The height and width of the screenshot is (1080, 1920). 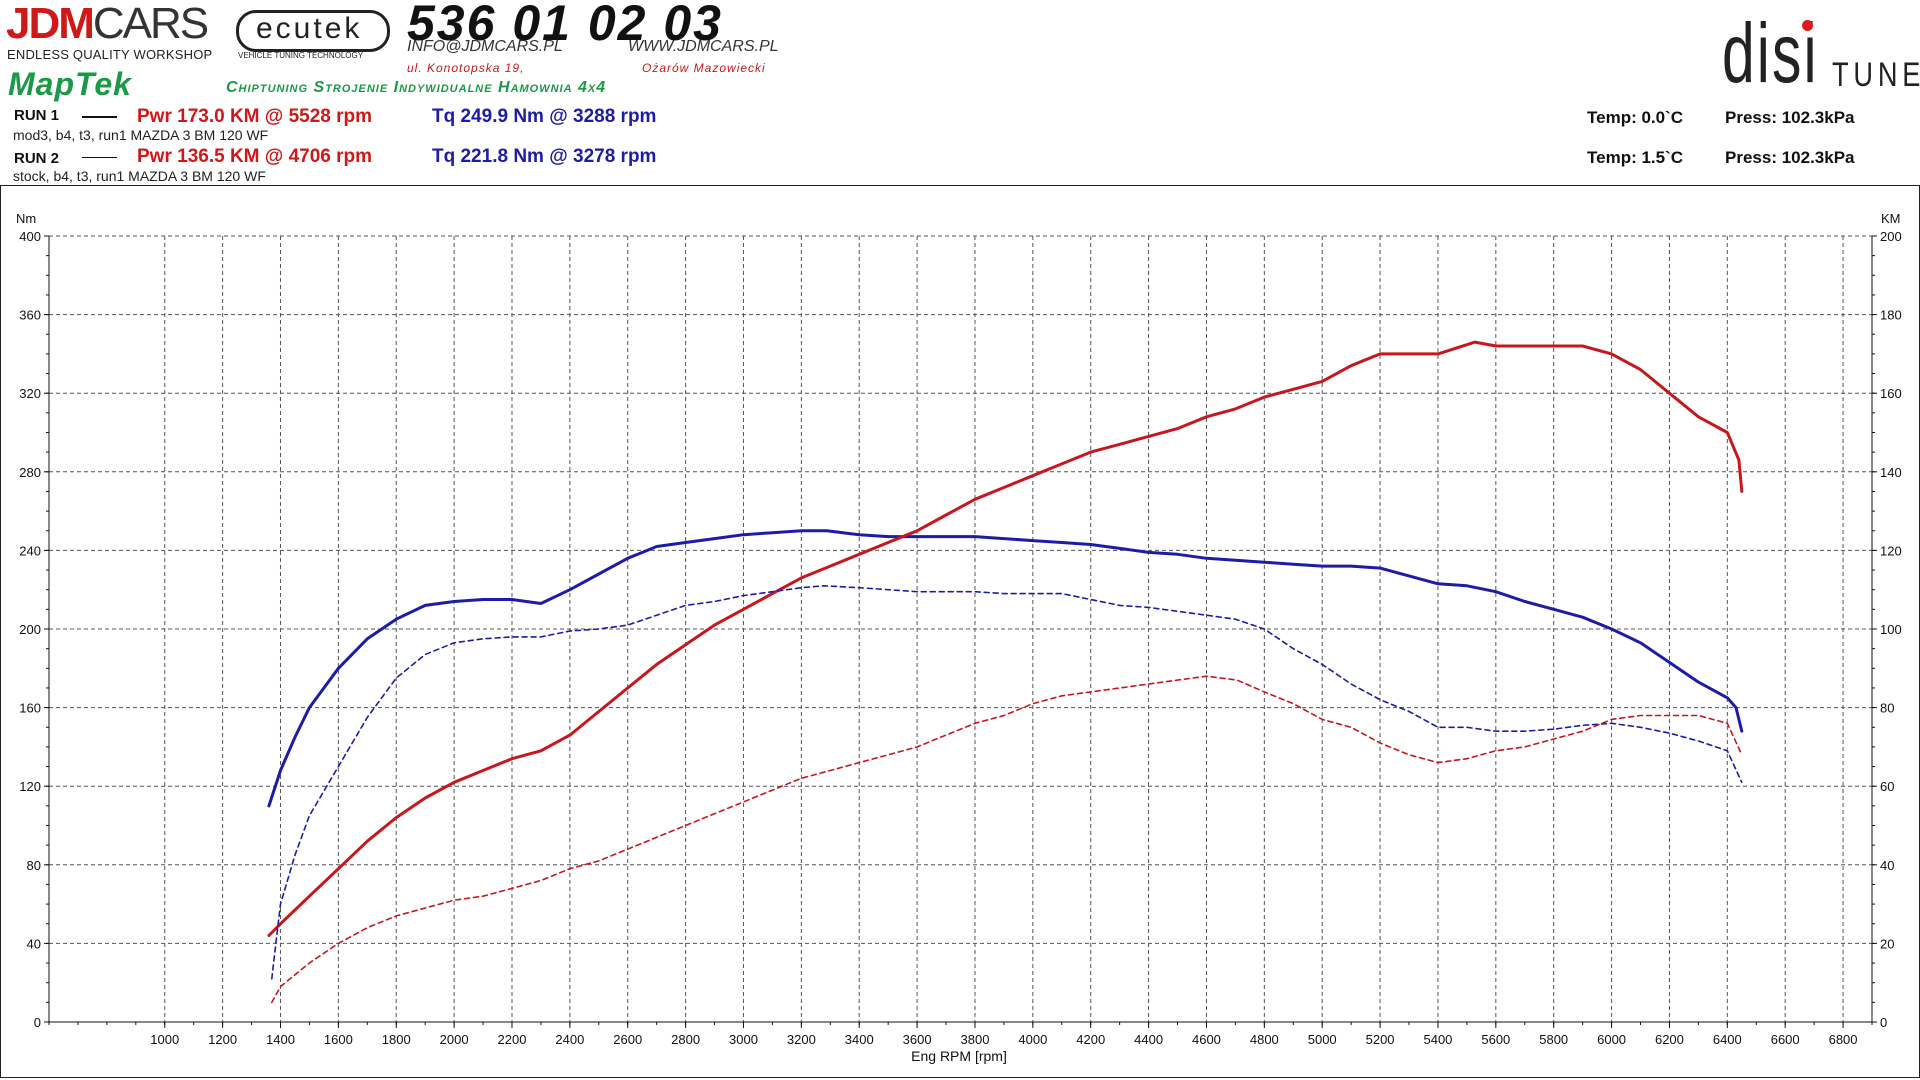 I want to click on x-tick-label: 1200, so click(x=222, y=1039).